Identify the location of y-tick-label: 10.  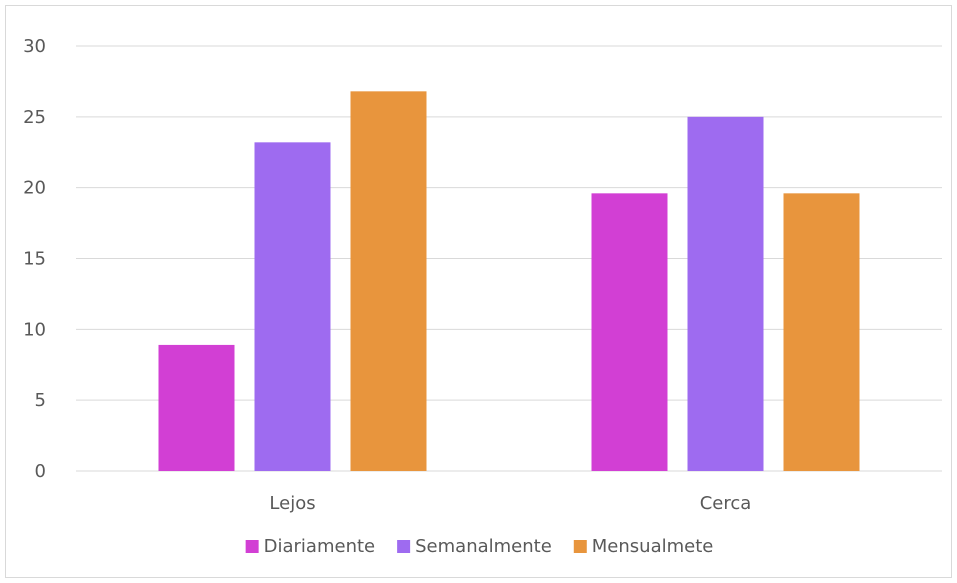
(34, 329).